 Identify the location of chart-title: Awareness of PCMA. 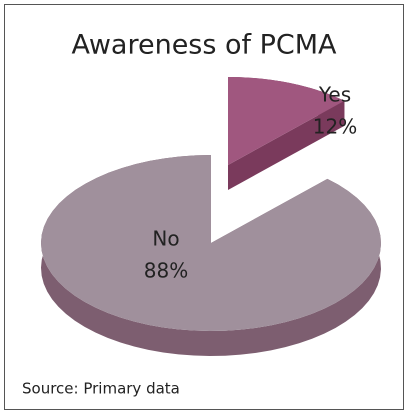
(204, 45).